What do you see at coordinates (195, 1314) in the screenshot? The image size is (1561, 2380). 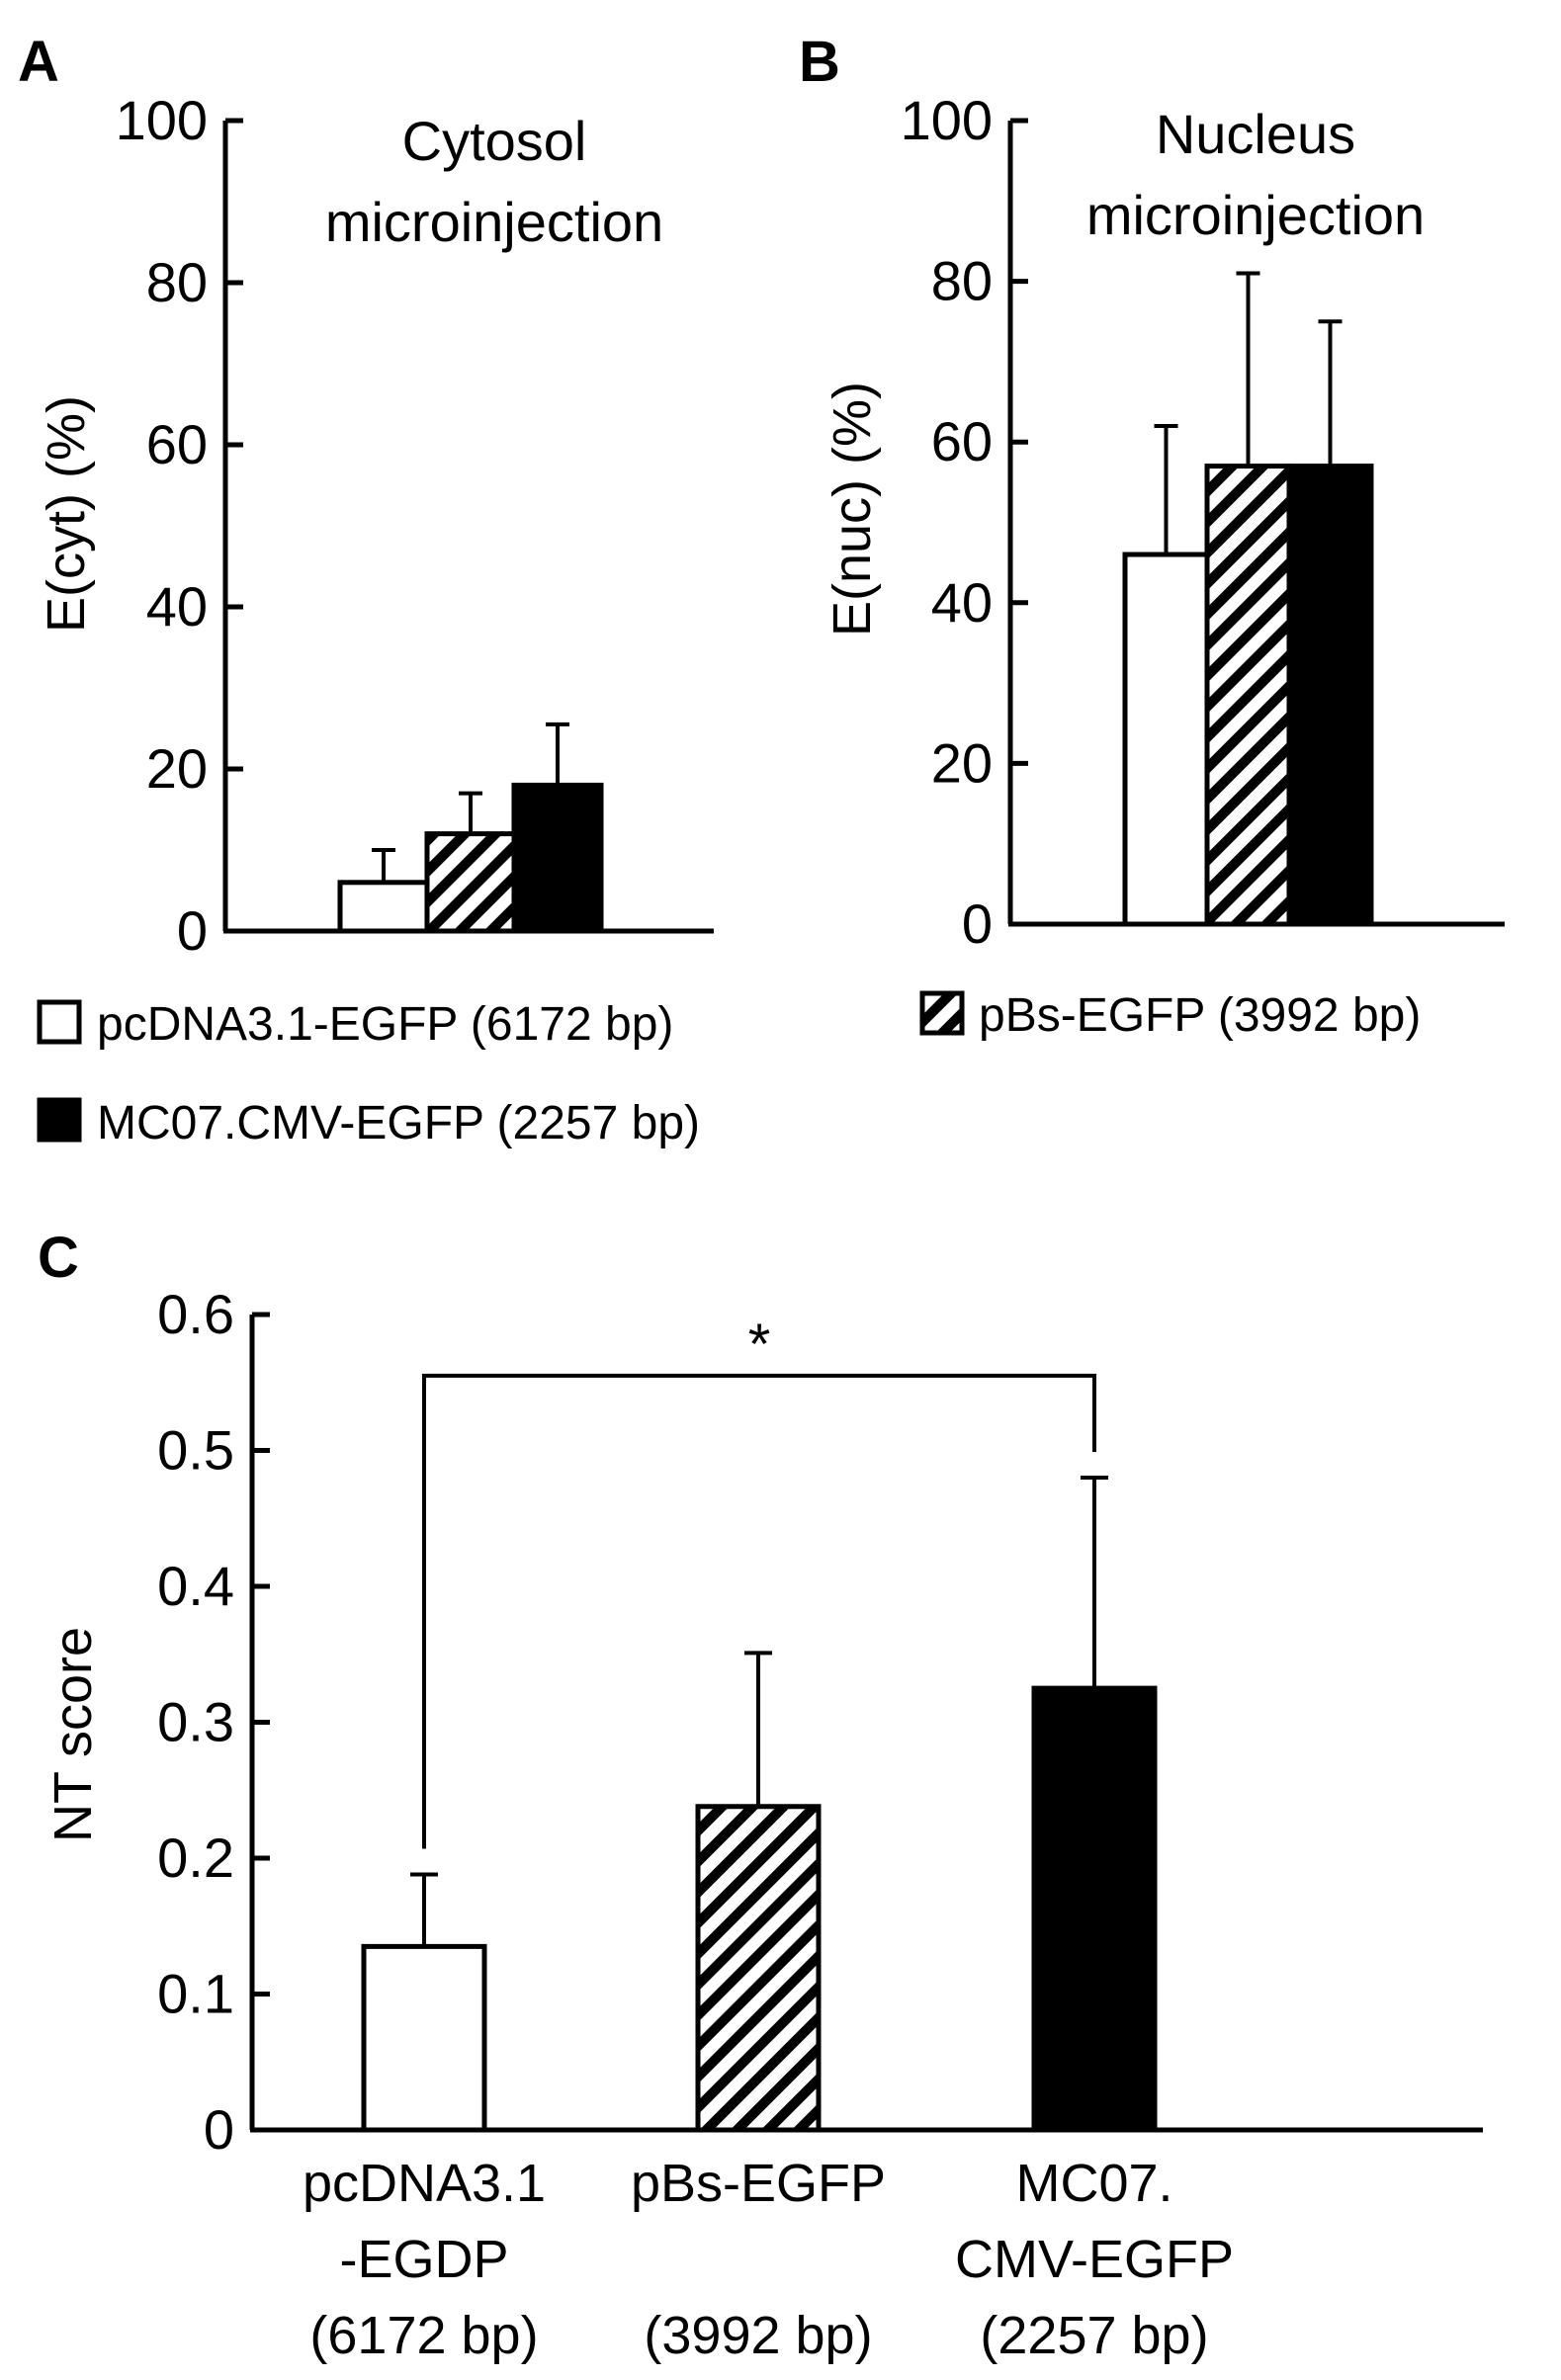 I see `y-tick-label: 0.6` at bounding box center [195, 1314].